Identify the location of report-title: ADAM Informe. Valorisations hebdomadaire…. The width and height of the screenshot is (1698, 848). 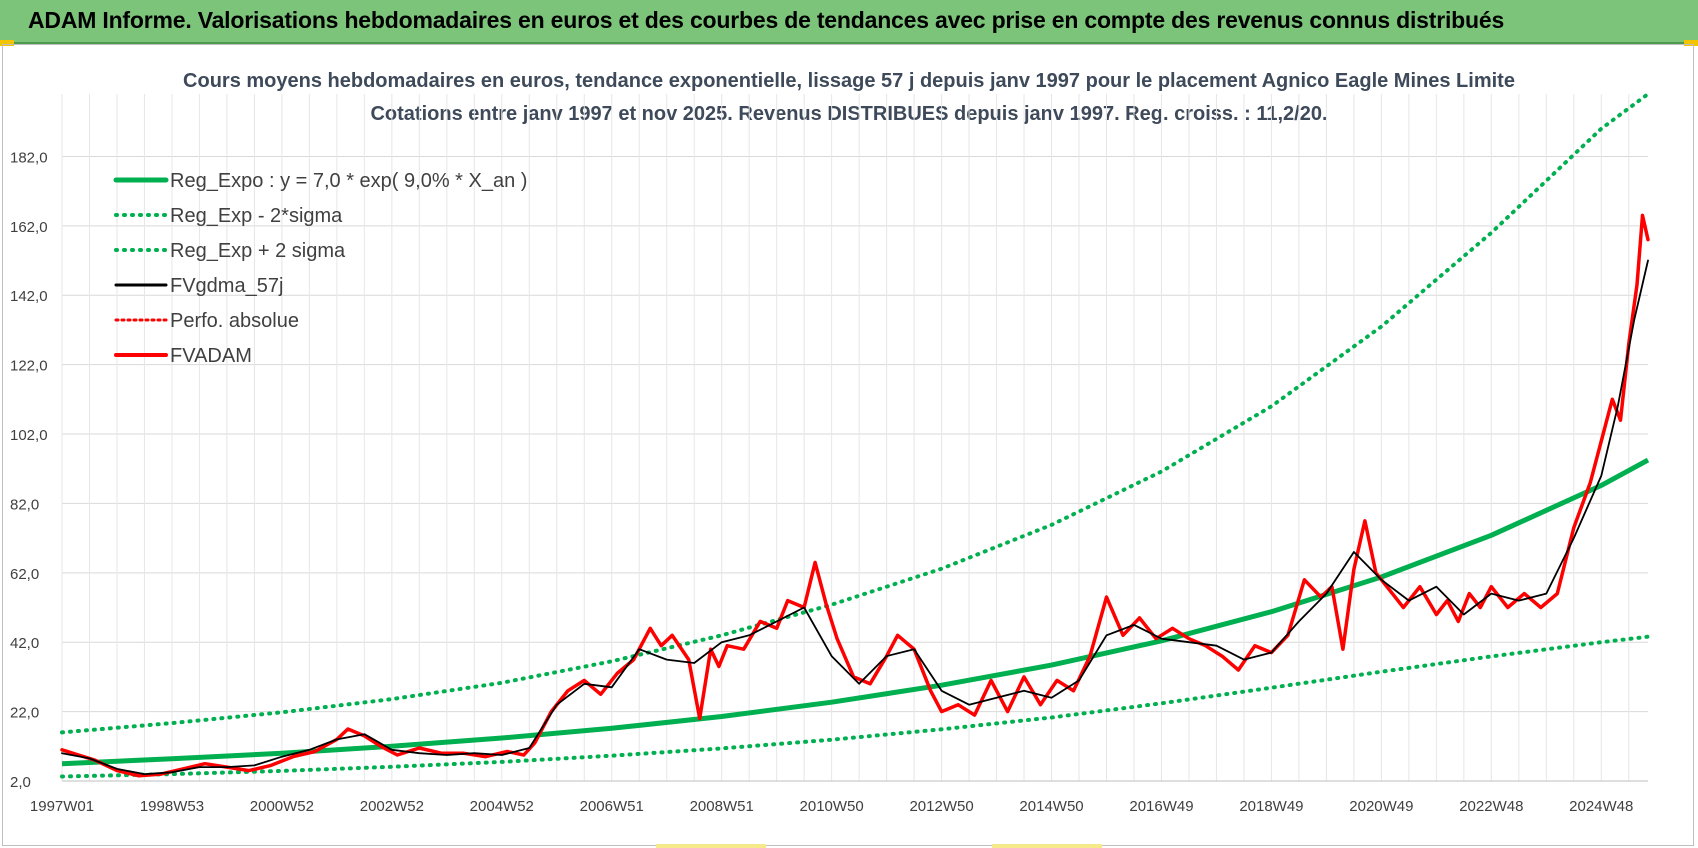
(766, 20).